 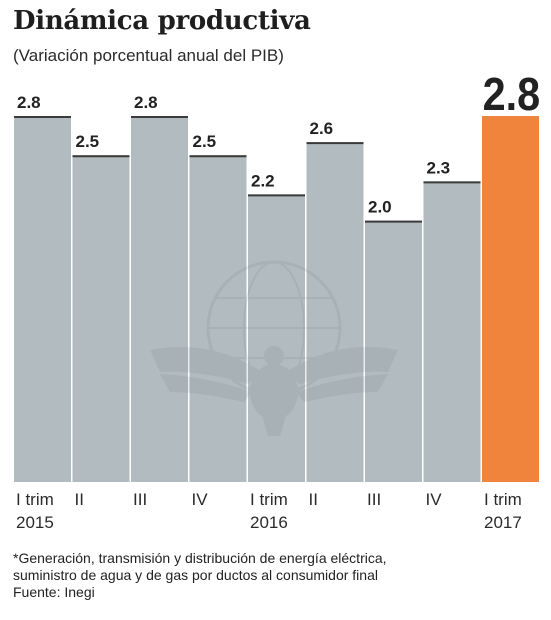 I want to click on value-label: 2.0, so click(x=380, y=207).